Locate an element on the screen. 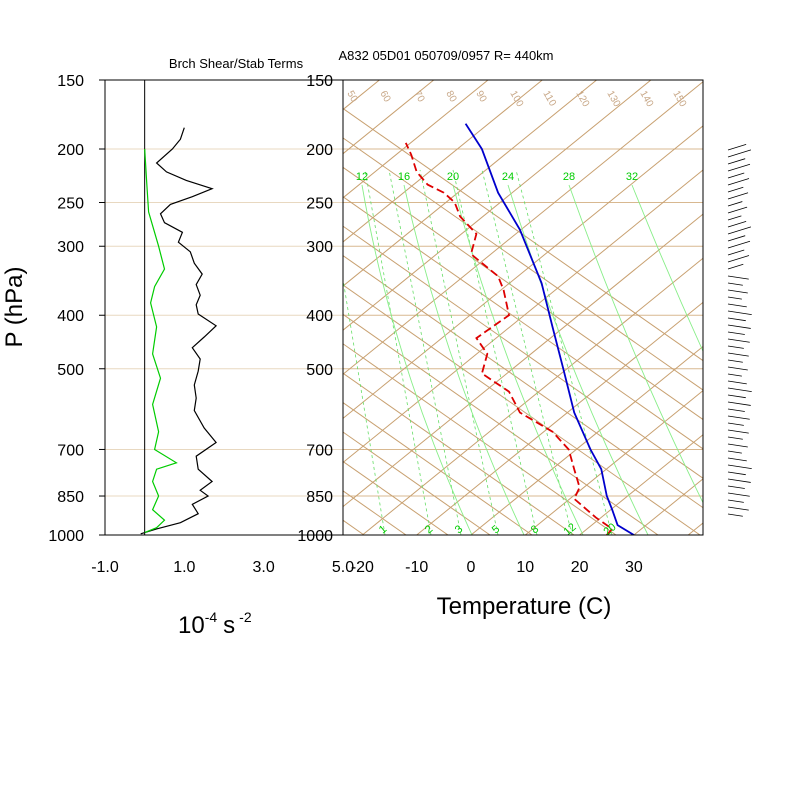 This screenshot has width=800, height=800. right-y-tick-label: 200 is located at coordinates (319, 150).